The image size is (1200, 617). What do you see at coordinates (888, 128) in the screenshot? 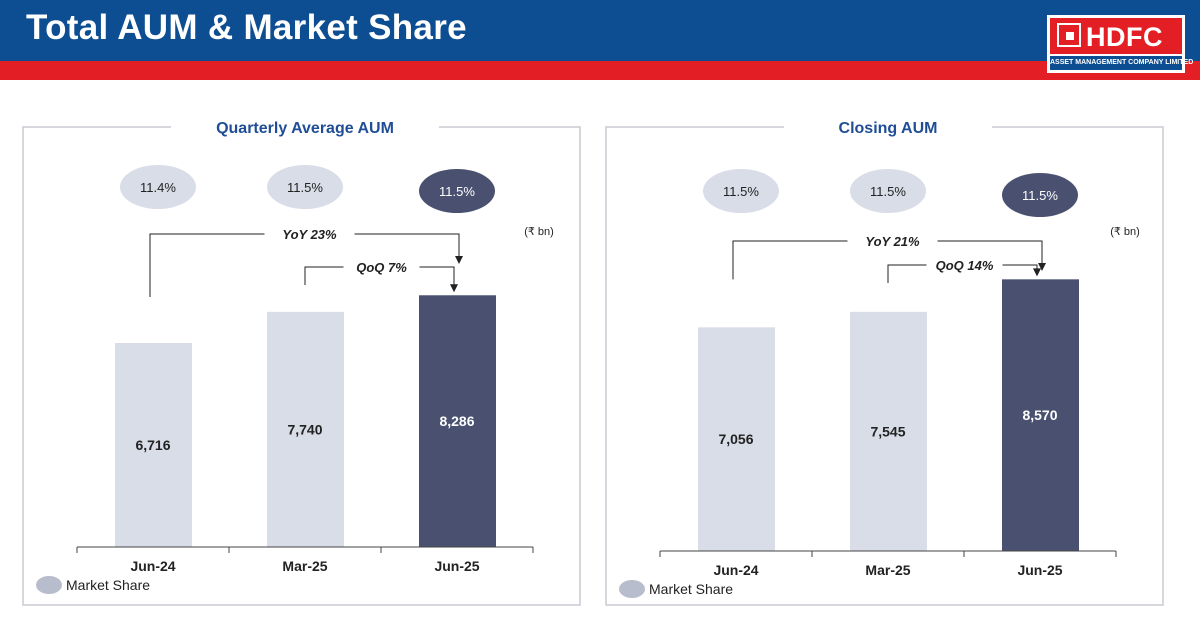
I see `chart-title: Closing AUM` at bounding box center [888, 128].